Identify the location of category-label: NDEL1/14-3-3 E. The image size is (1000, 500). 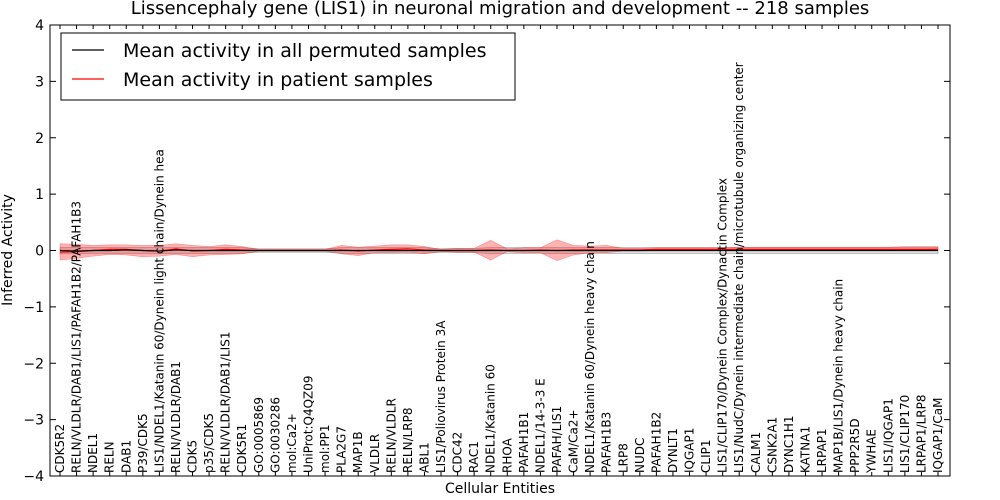
(540, 425).